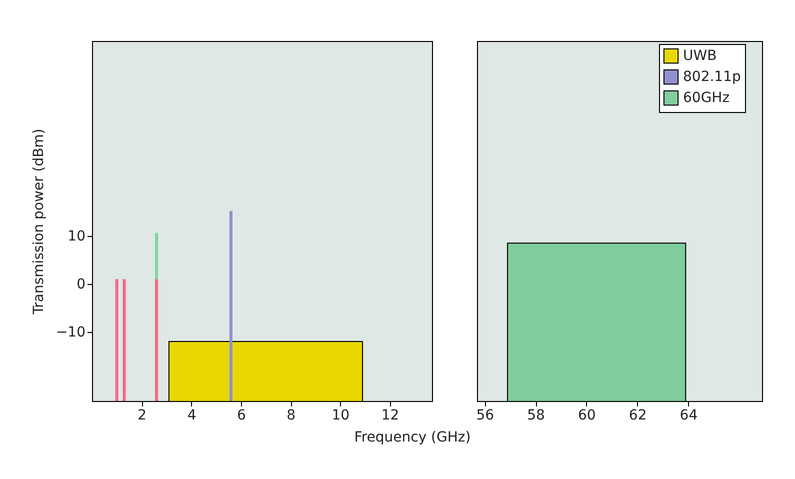 This screenshot has height=479, width=795. What do you see at coordinates (341, 416) in the screenshot?
I see `x-tick-label: 10` at bounding box center [341, 416].